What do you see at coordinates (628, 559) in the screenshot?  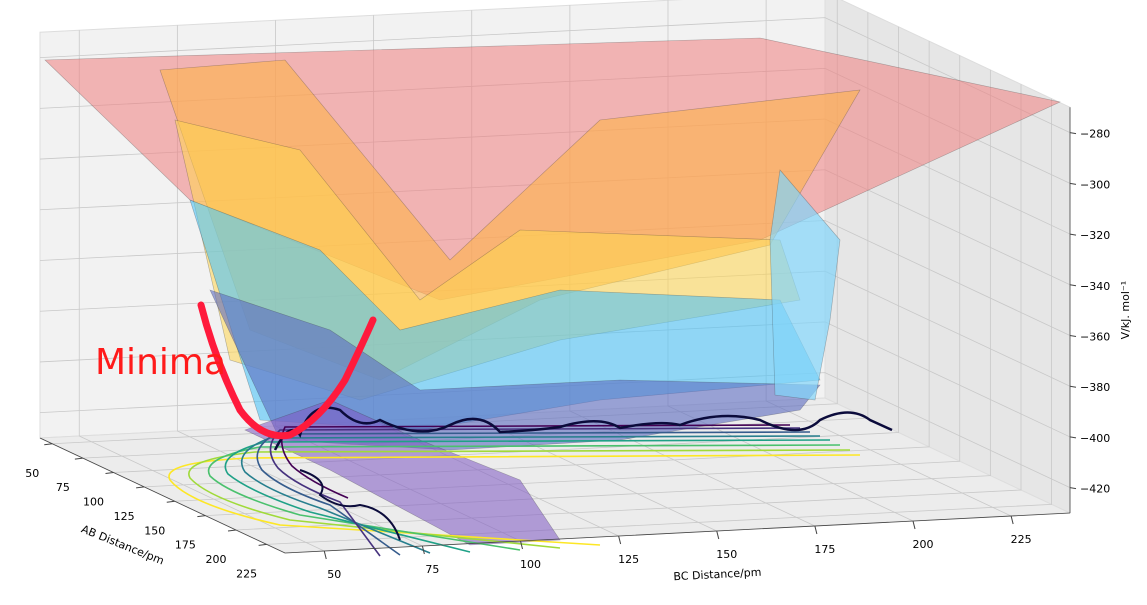 I see `y-tick-label: 125` at bounding box center [628, 559].